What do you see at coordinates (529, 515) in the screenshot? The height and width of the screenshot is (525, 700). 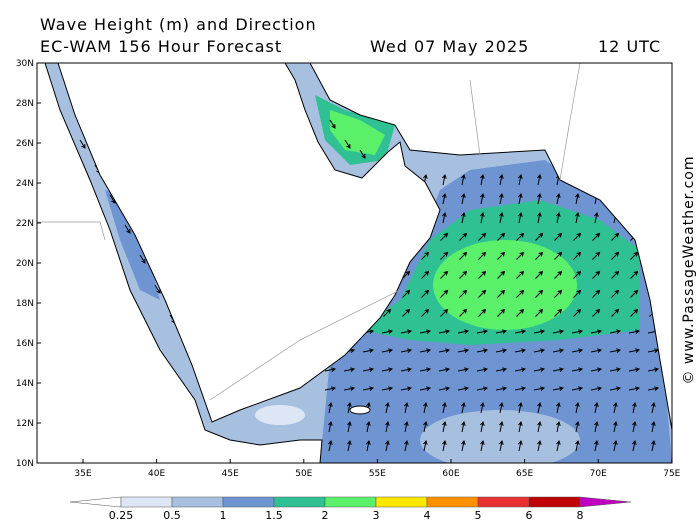 I see `legend-label: 6` at bounding box center [529, 515].